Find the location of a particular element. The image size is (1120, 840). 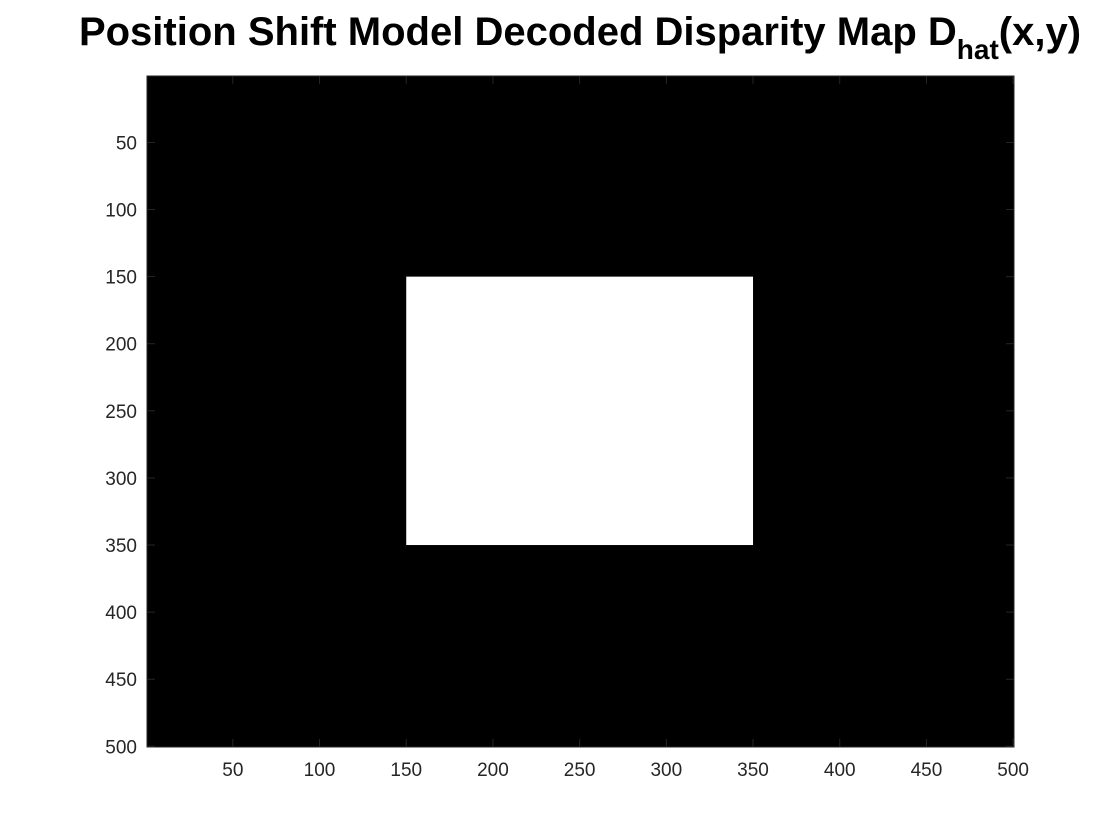

chart-title-suffix: (x,y) is located at coordinates (1040, 32).